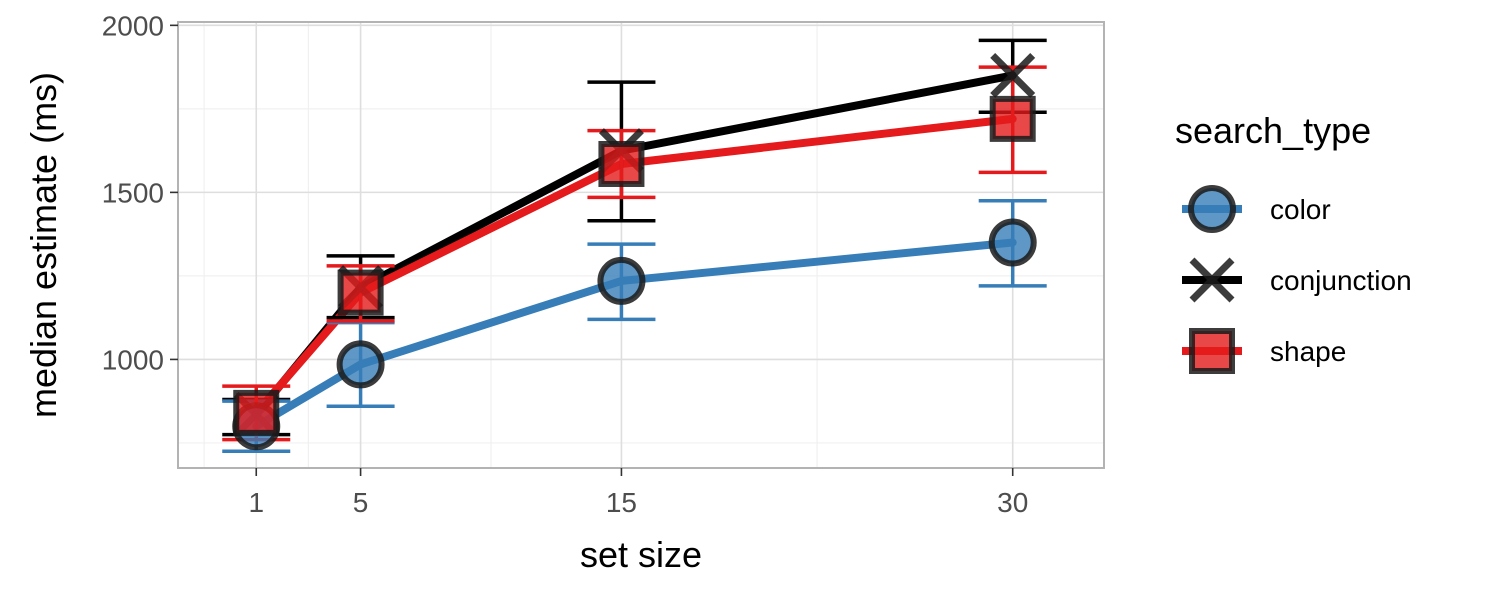 The image size is (1500, 600). I want to click on y-axis-title: median estimate (ms), so click(43, 245).